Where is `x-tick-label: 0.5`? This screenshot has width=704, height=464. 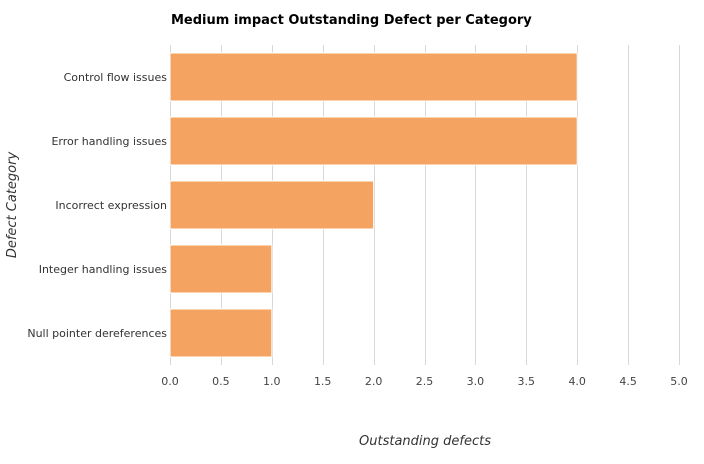
x-tick-label: 0.5 is located at coordinates (221, 381).